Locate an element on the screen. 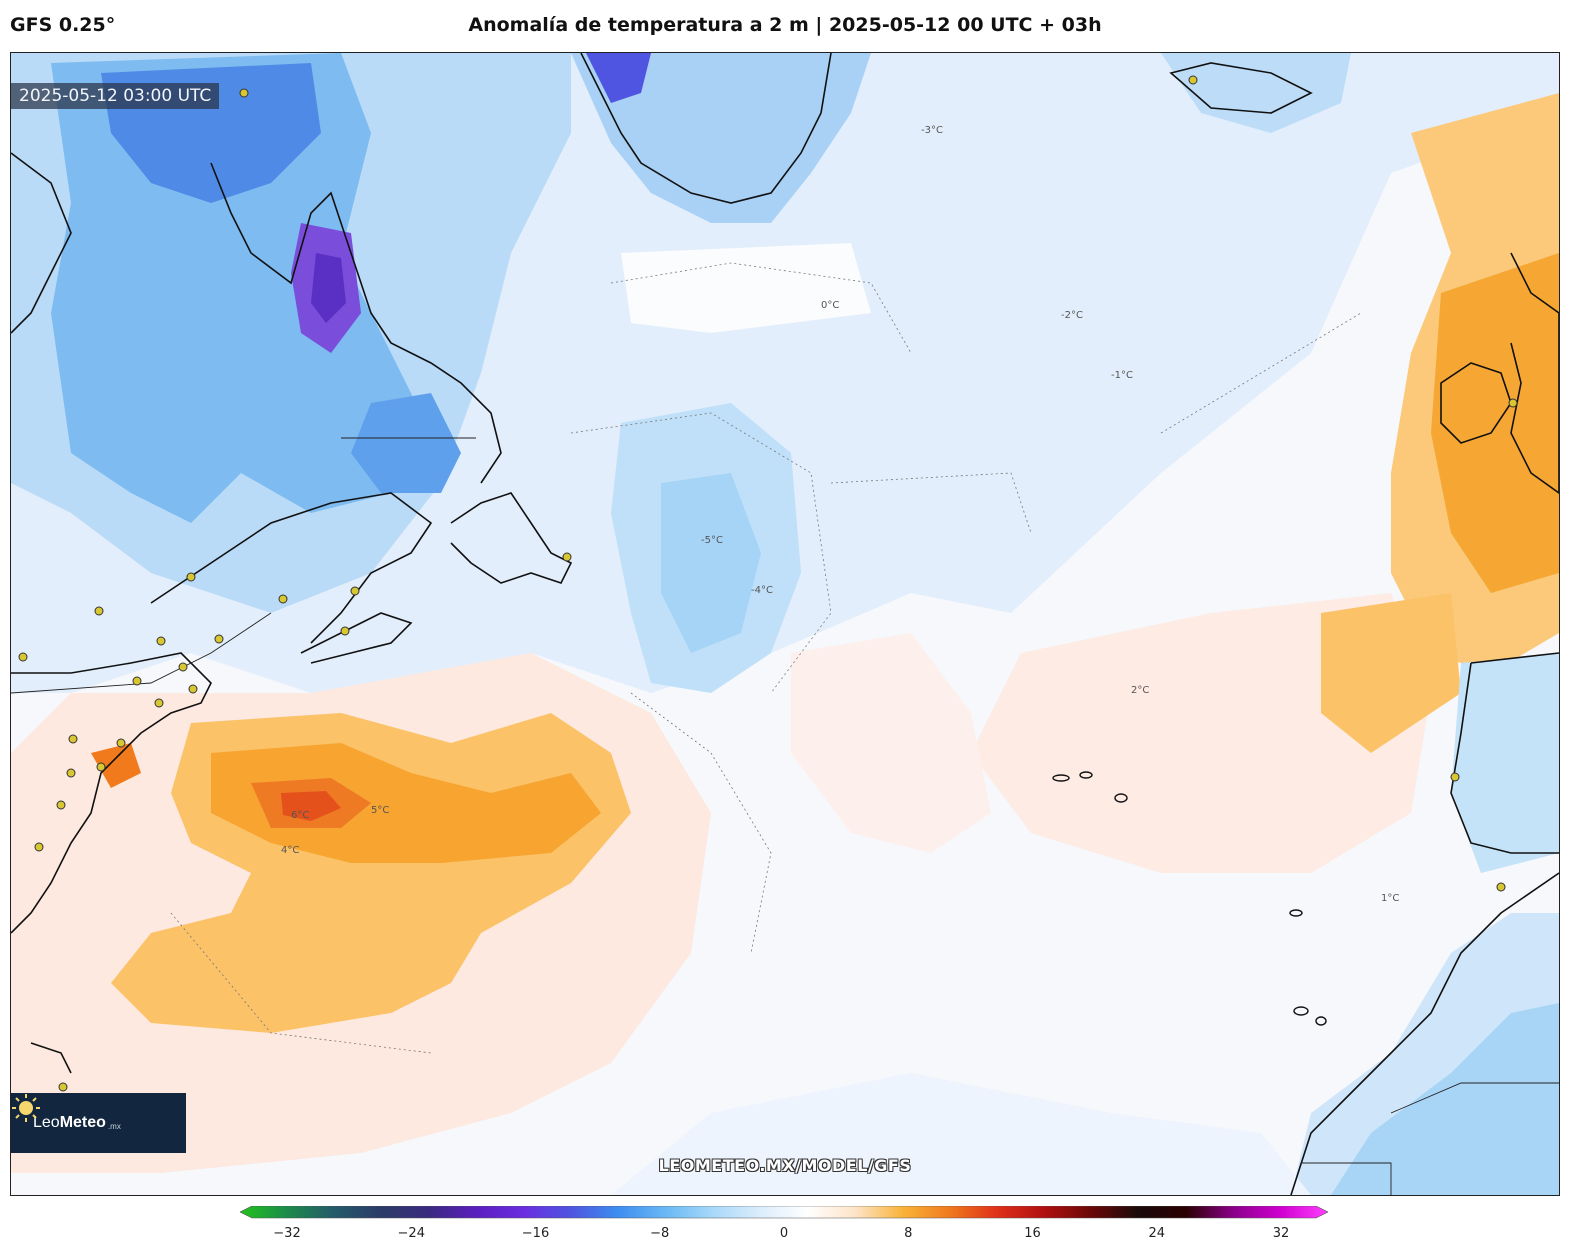  sun-icon is located at coordinates (26, 1108).